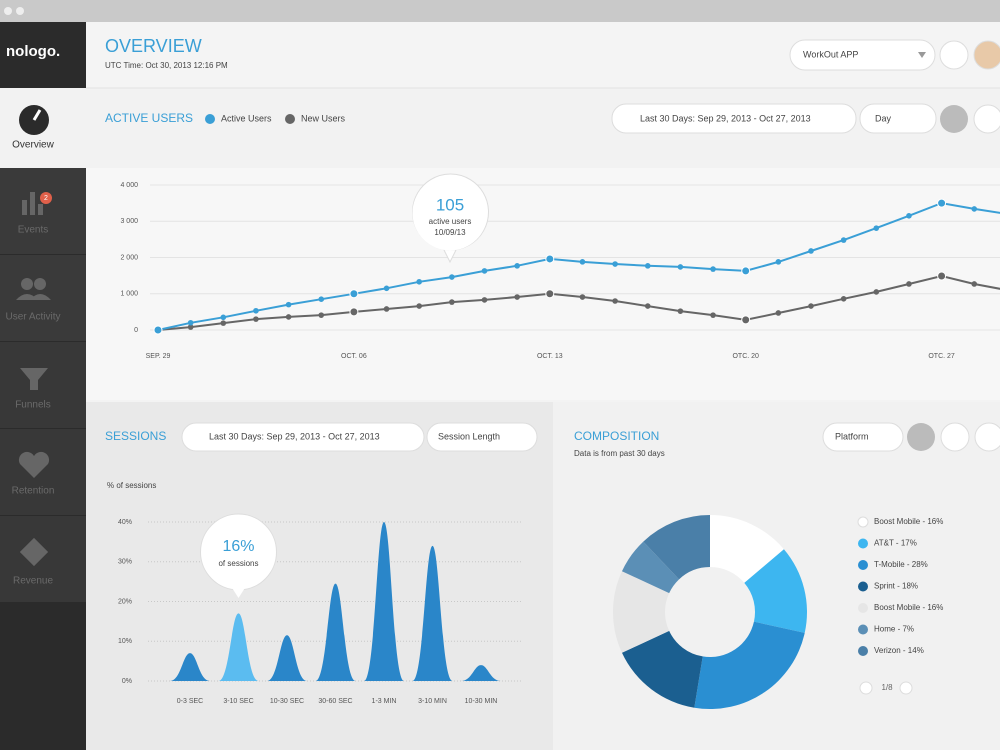  What do you see at coordinates (287, 701) in the screenshot?
I see `x-tick-label: 10-30 SEC` at bounding box center [287, 701].